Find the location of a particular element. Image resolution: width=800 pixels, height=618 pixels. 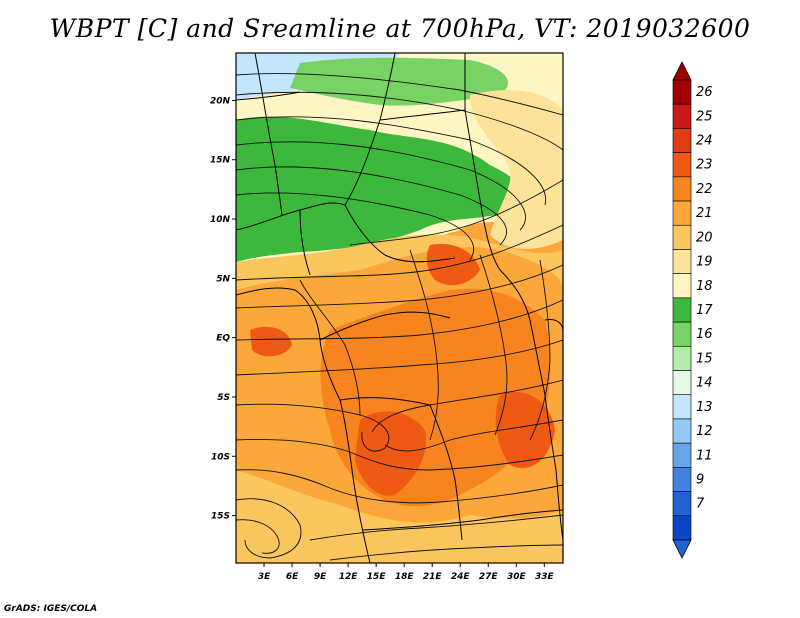

lon-tick-label: 15E is located at coordinates (377, 577).